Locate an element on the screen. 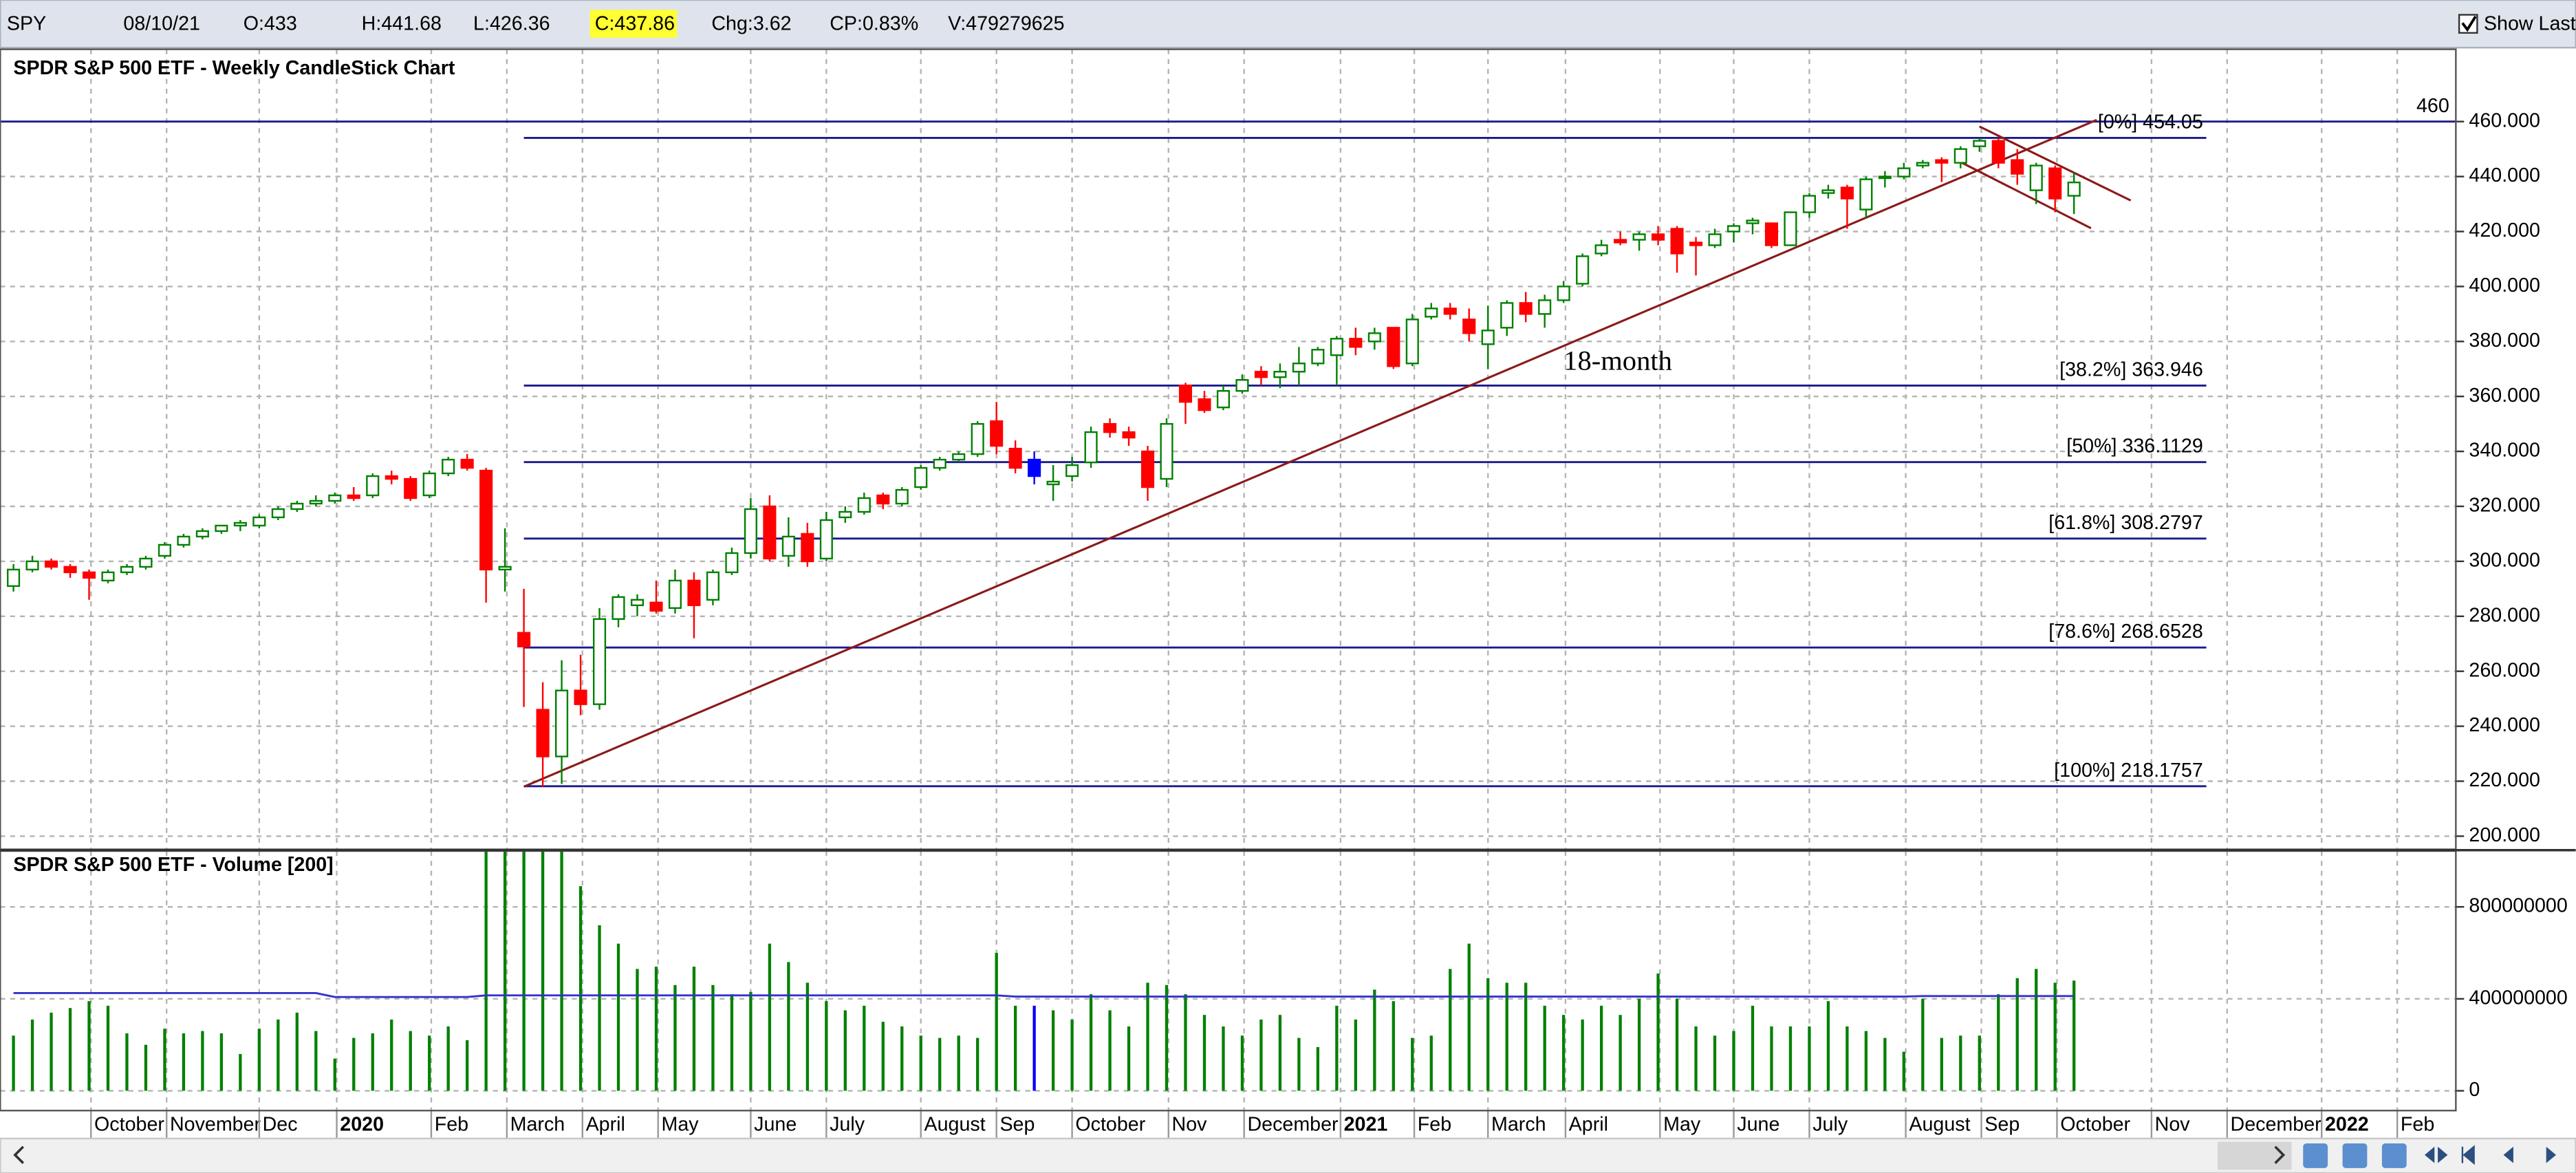 This screenshot has height=1173, width=2576. prev-button is located at coordinates (2508, 1154).